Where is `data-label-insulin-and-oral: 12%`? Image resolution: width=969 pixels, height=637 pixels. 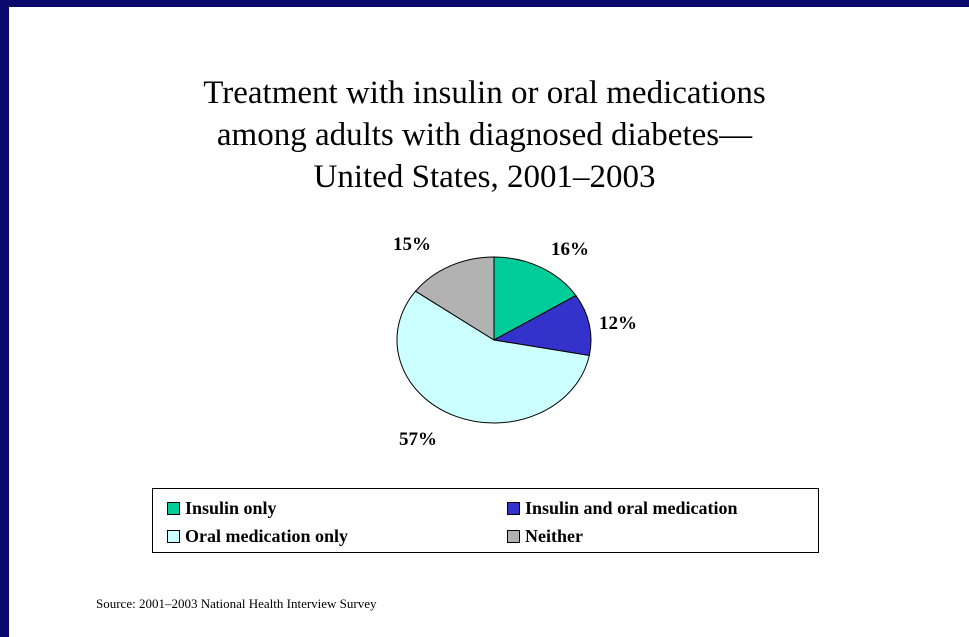 data-label-insulin-and-oral: 12% is located at coordinates (618, 323).